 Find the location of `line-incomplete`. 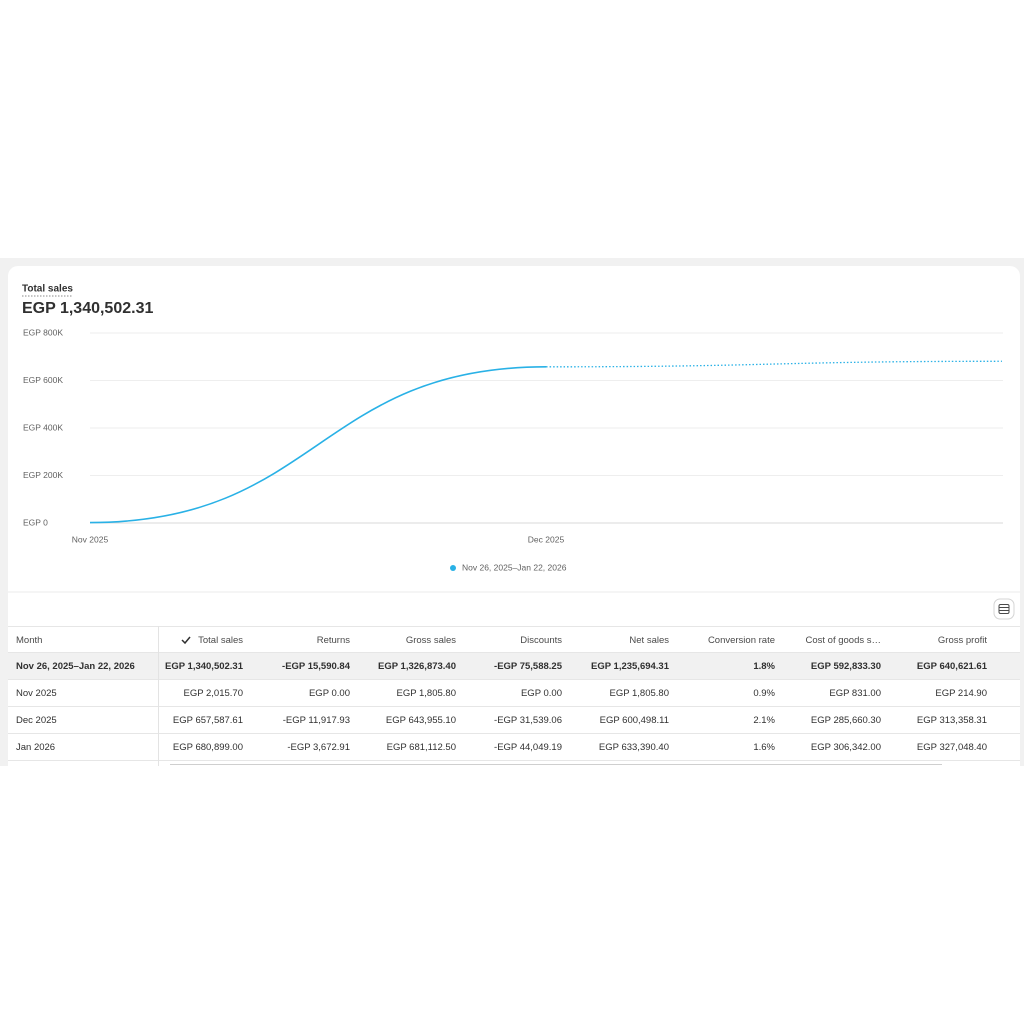

line-incomplete is located at coordinates (774, 364).